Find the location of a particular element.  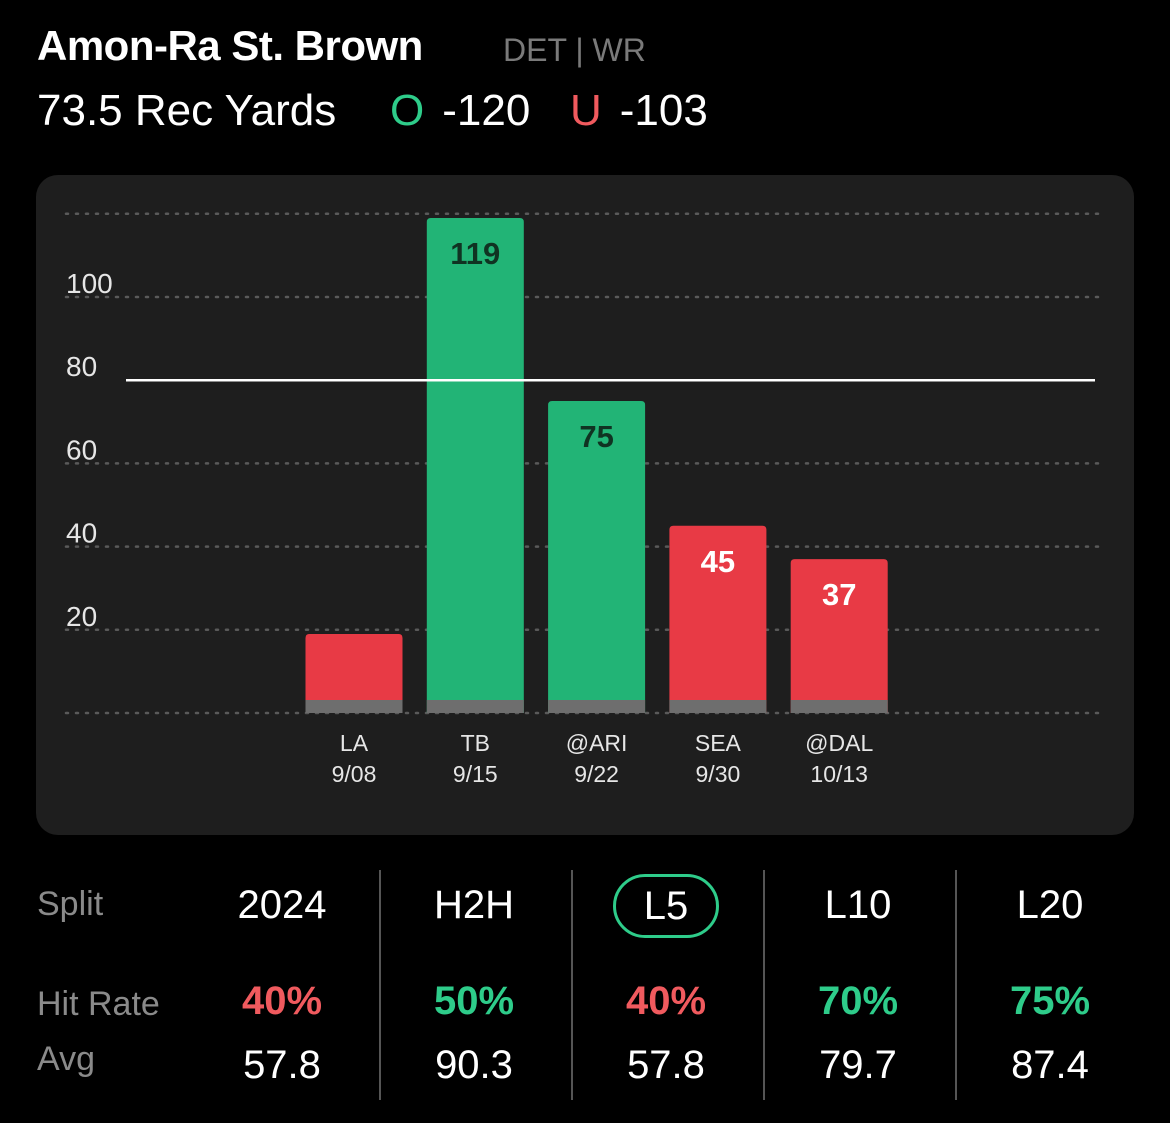

split-tab-l10: L10 is located at coordinates (858, 905).